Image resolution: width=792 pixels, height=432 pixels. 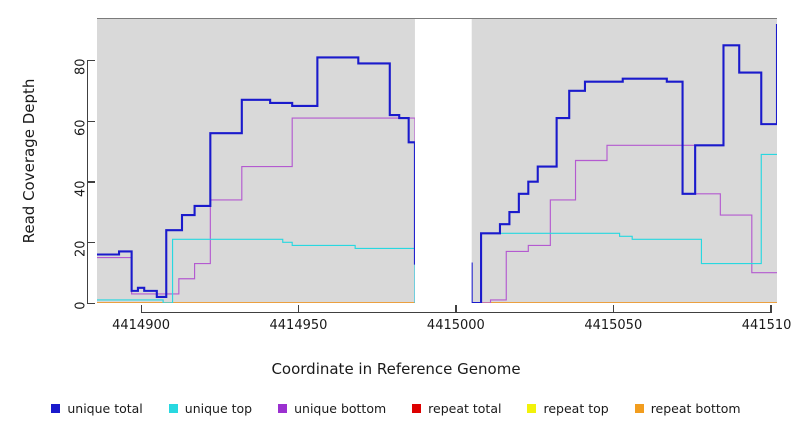 I want to click on y-tick-label-80: 80, so click(x=81, y=67).